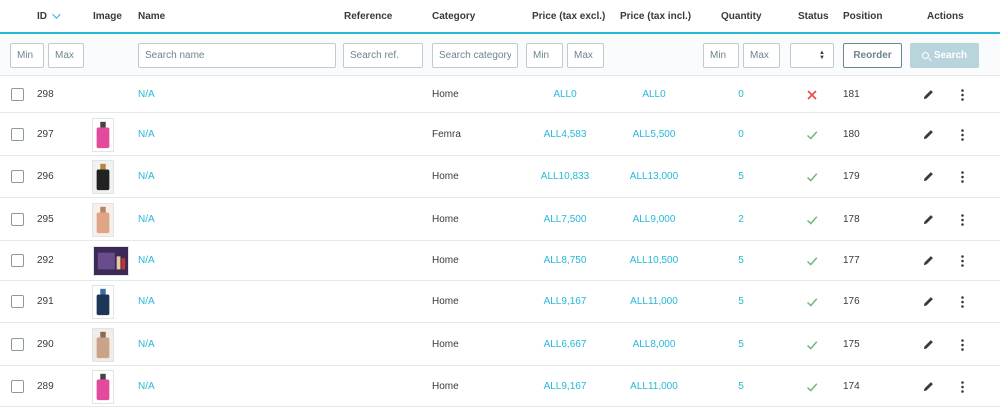 This screenshot has width=1000, height=407. What do you see at coordinates (544, 55) in the screenshot?
I see `price-min-input` at bounding box center [544, 55].